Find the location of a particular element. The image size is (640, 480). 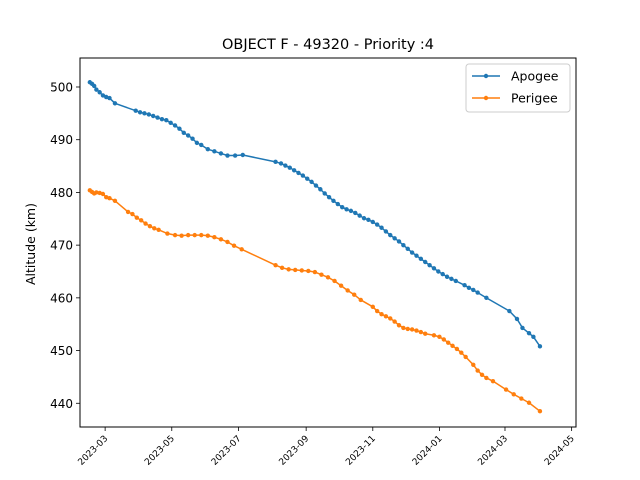

x-tick-label: 2024-01 is located at coordinates (428, 451).